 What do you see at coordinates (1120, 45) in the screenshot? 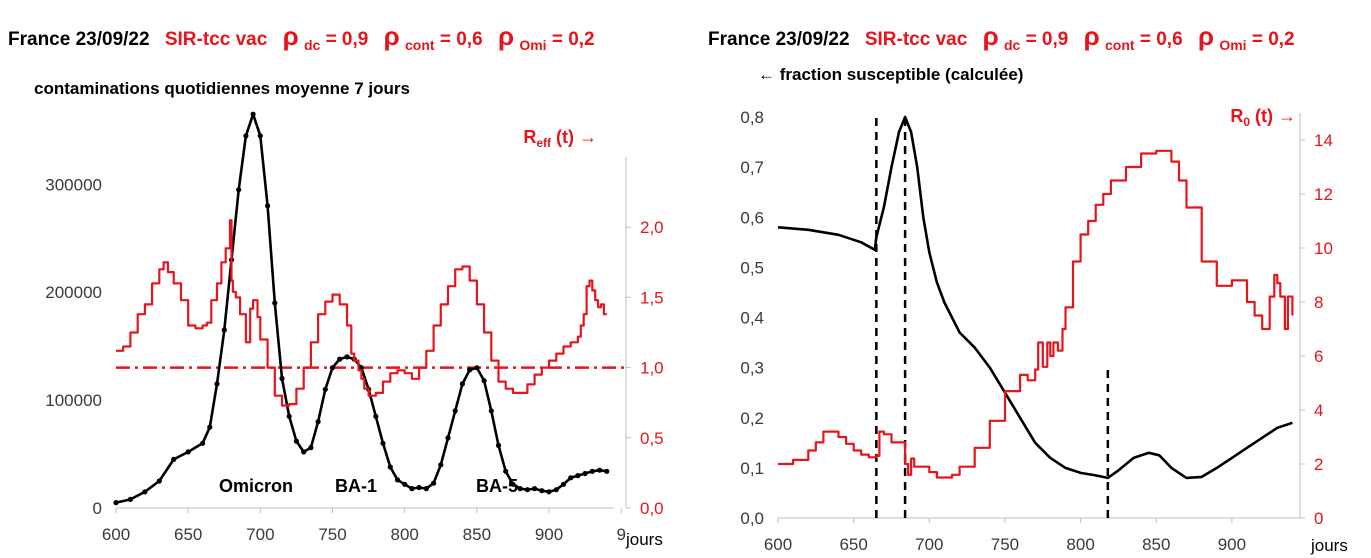
I see `right-header-rho2-sub: cont` at bounding box center [1120, 45].